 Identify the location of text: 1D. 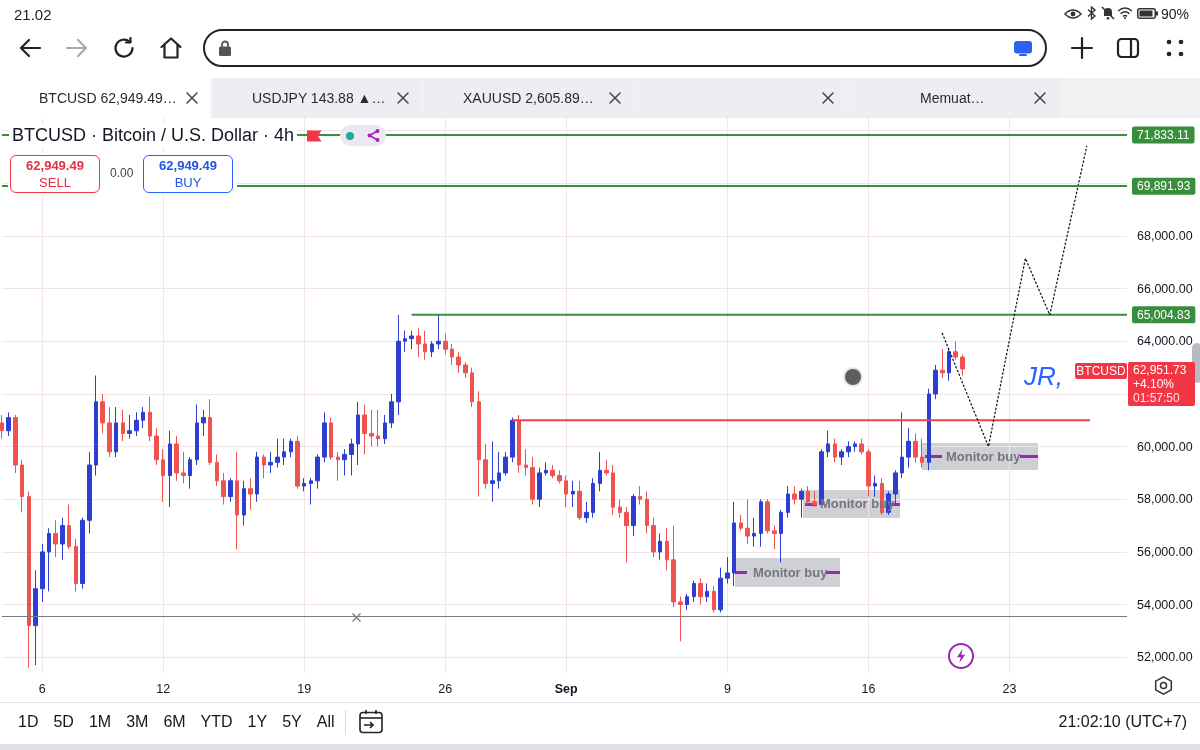
(28, 722).